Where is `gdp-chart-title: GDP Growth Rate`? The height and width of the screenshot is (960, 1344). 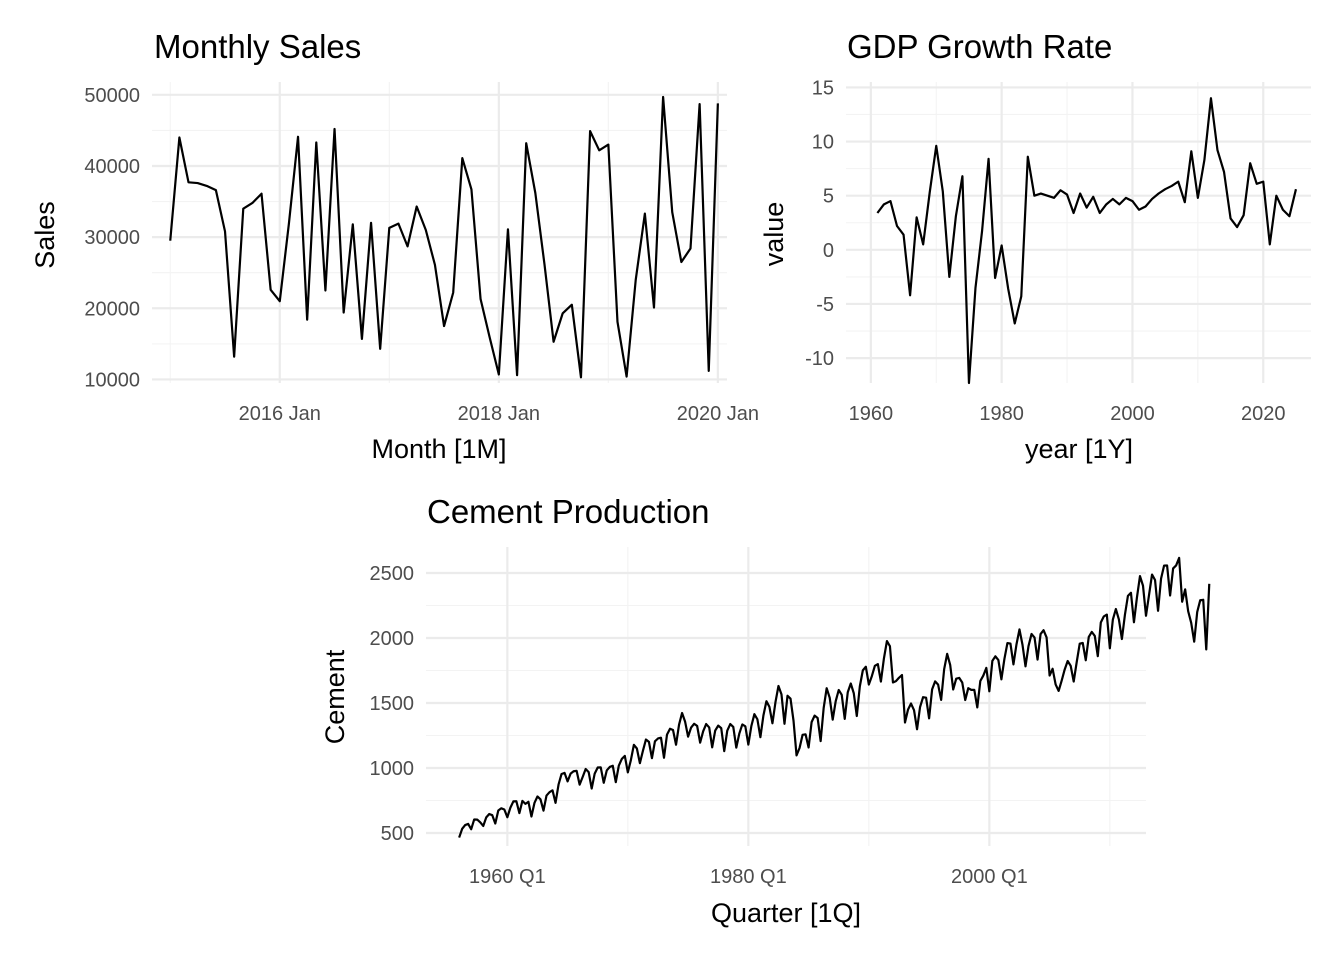
gdp-chart-title: GDP Growth Rate is located at coordinates (979, 46).